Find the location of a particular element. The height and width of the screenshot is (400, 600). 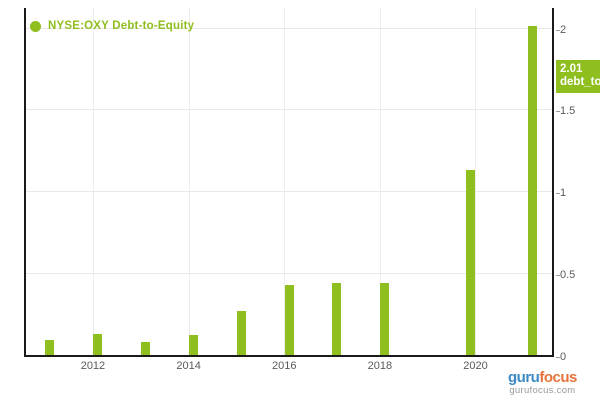

y-axis: 0 0.5 1 1.5 2 is located at coordinates (578, 185).